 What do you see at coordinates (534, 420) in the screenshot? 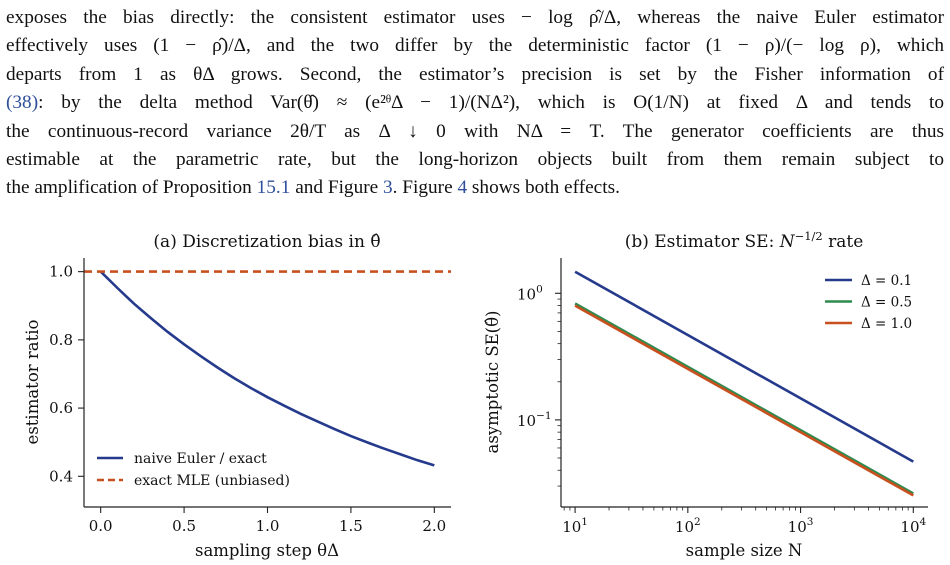
I see `panel-b-ytick-label: 10⁻¹` at bounding box center [534, 420].